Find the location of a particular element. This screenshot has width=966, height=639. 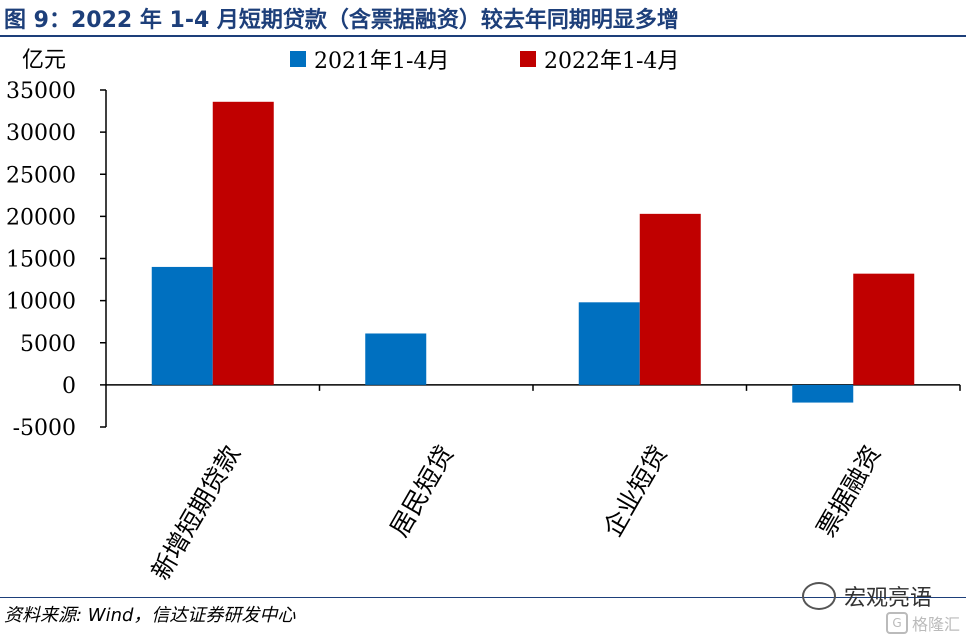

title-rule is located at coordinates (483, 36).